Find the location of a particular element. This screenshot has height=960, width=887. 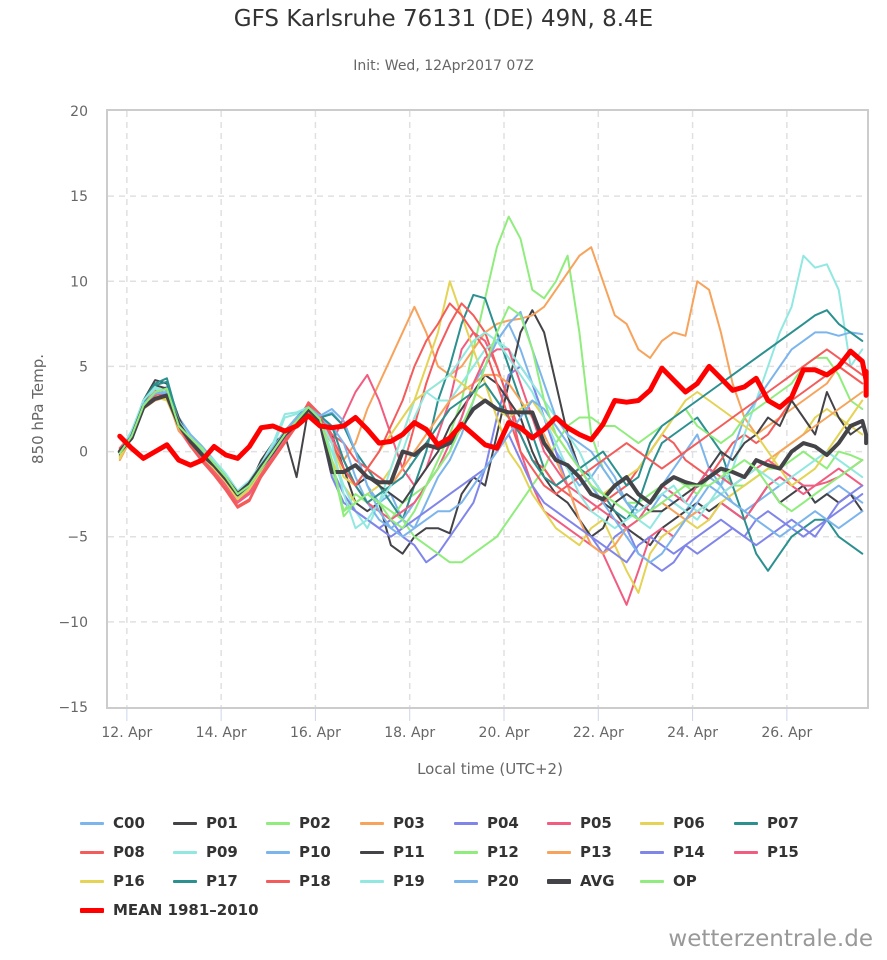

legend-item-p09: P09 is located at coordinates (205, 852).